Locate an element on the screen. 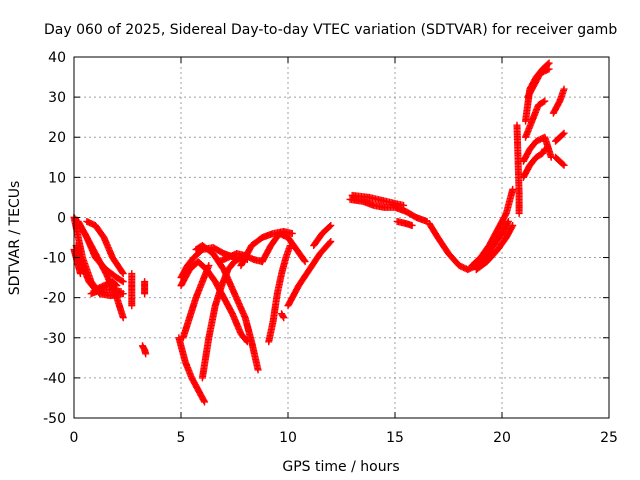 Image resolution: width=640 pixels, height=480 pixels. y-tick-label: -30 is located at coordinates (54, 339).